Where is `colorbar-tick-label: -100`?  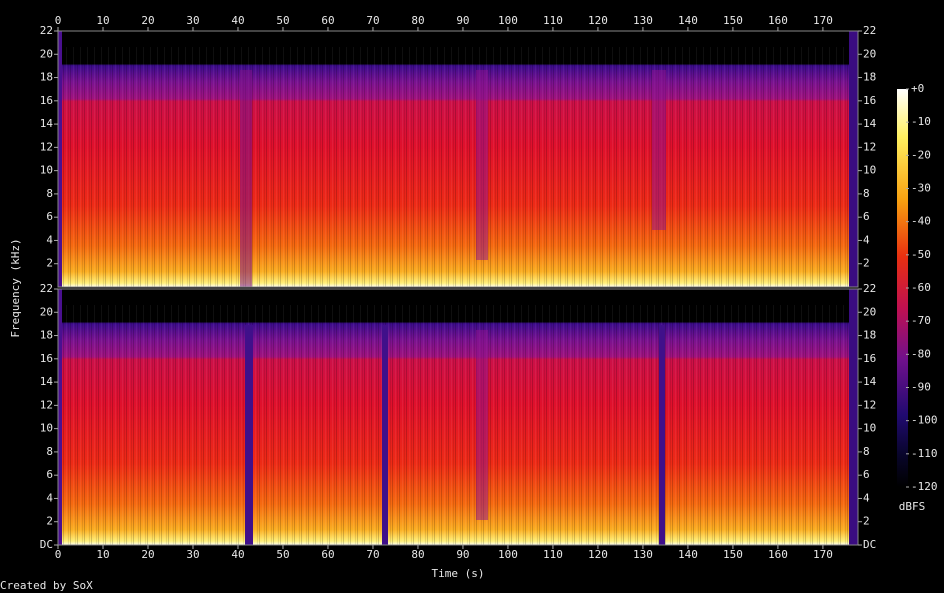
colorbar-tick-label: -100 is located at coordinates (924, 420).